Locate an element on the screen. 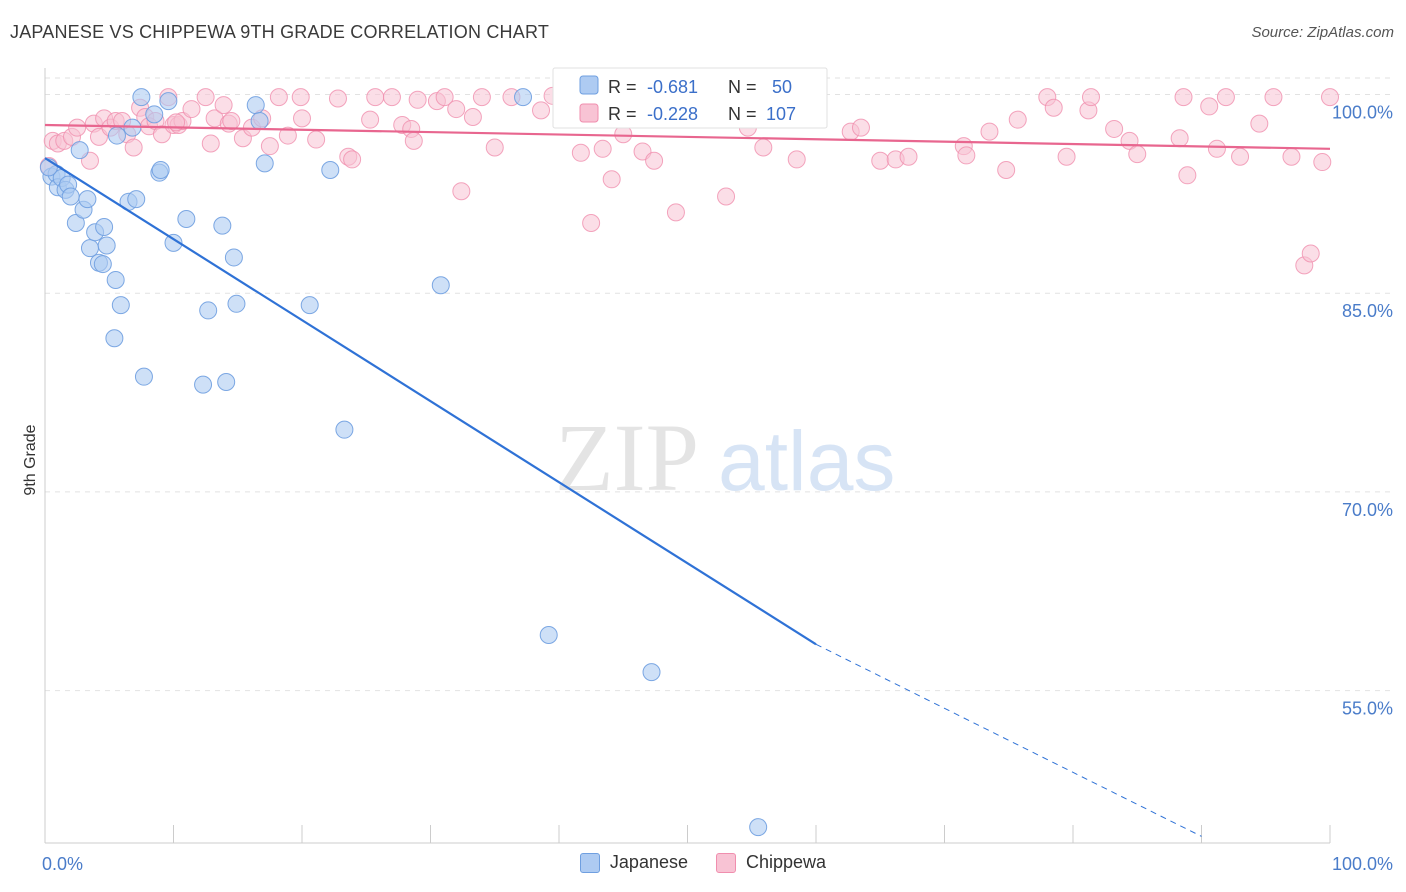 Image resolution: width=1406 pixels, height=892 pixels. legend-swatch-chippewa is located at coordinates (589, 113).